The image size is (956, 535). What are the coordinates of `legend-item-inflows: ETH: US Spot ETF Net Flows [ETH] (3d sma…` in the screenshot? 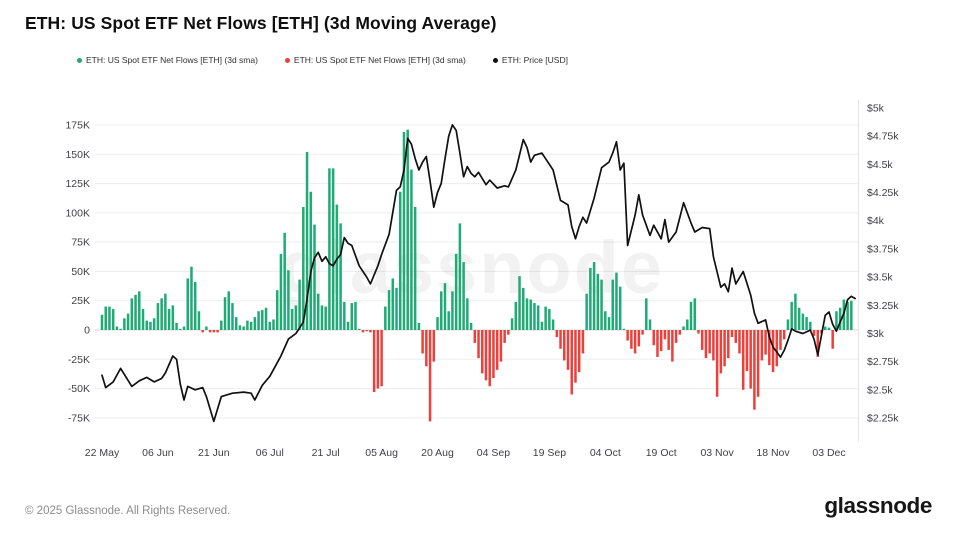 It's located at (167, 60).